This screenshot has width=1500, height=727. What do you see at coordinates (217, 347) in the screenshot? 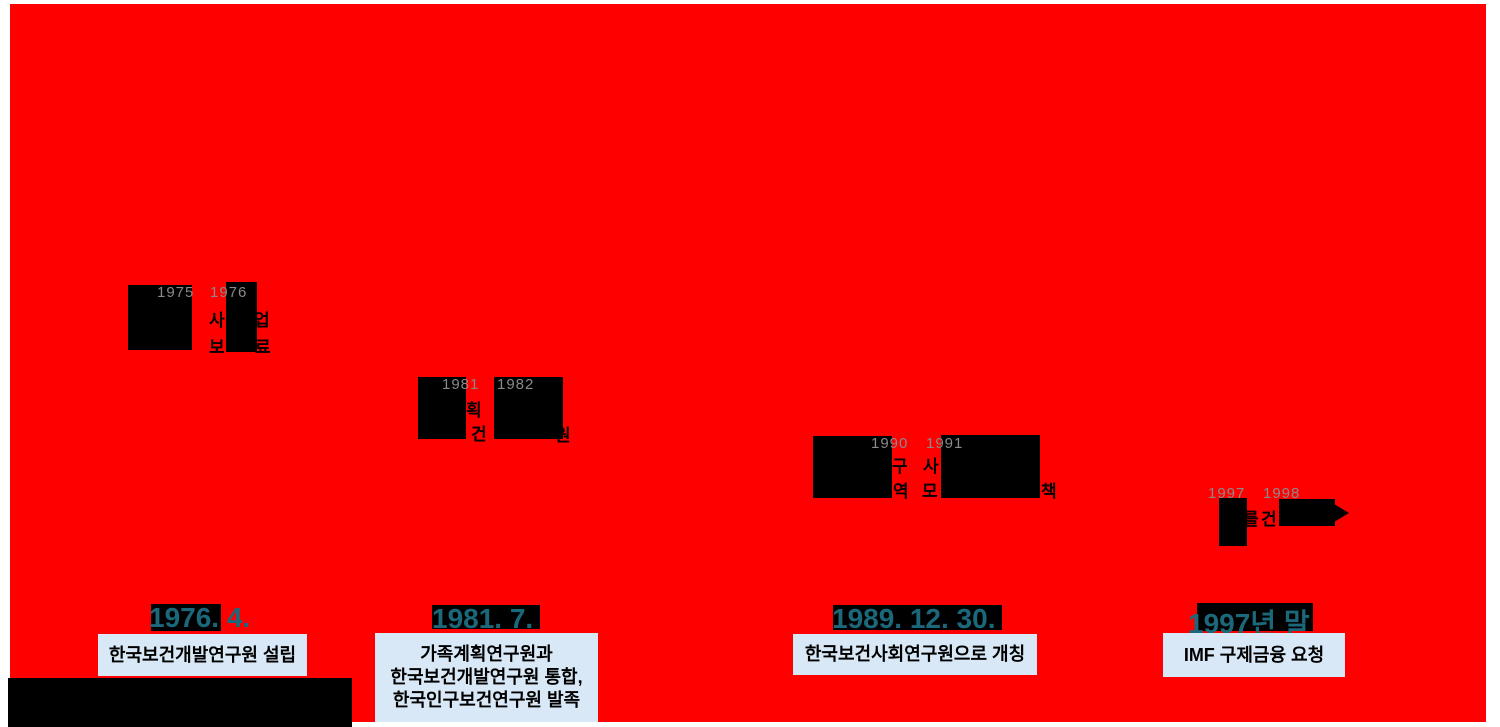
I see `text-fragment: 보` at bounding box center [217, 347].